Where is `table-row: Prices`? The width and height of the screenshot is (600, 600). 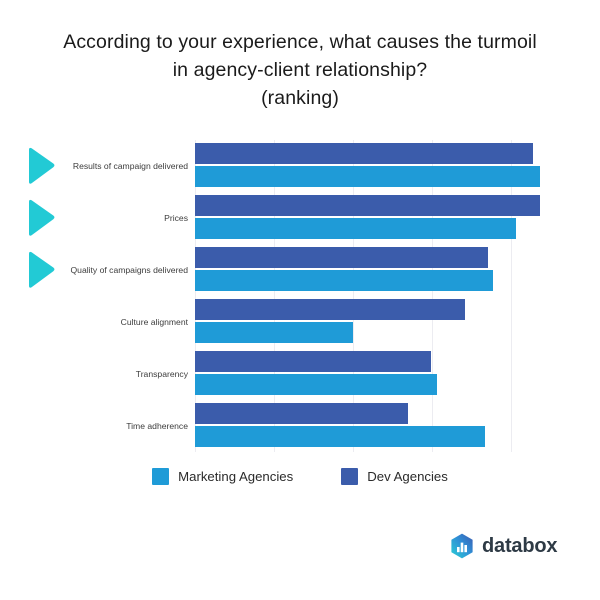
table-row: Prices is located at coordinates (300, 218).